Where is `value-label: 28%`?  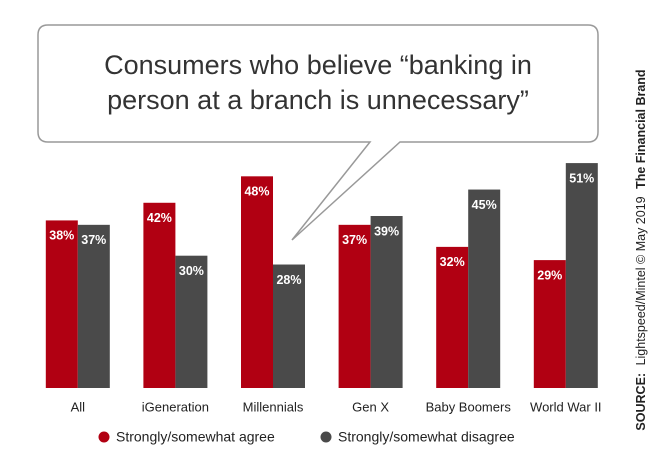
value-label: 28% is located at coordinates (288, 280).